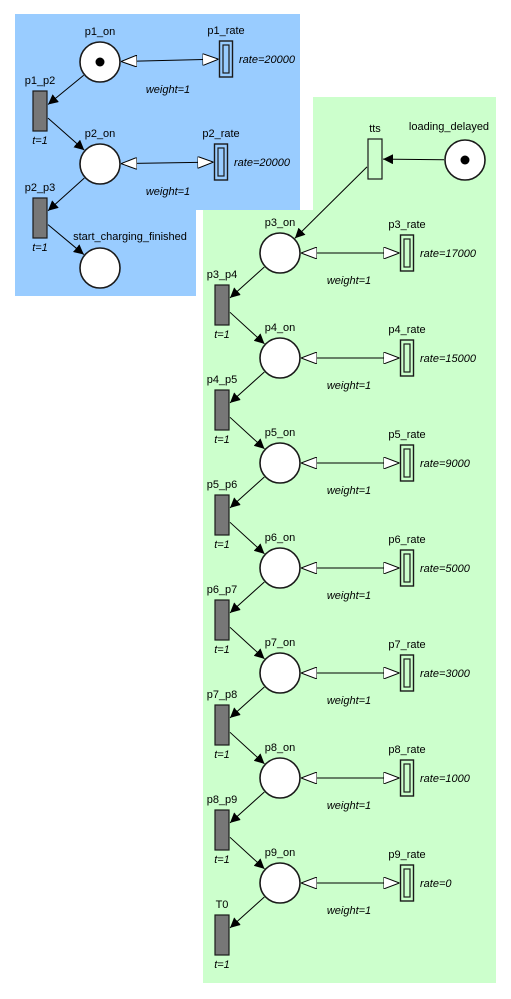 The image size is (511, 999). I want to click on place-label: p5_on, so click(280, 433).